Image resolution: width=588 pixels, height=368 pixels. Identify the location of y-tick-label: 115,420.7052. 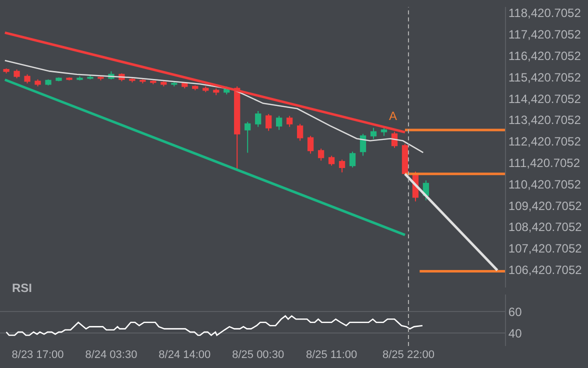
(545, 77).